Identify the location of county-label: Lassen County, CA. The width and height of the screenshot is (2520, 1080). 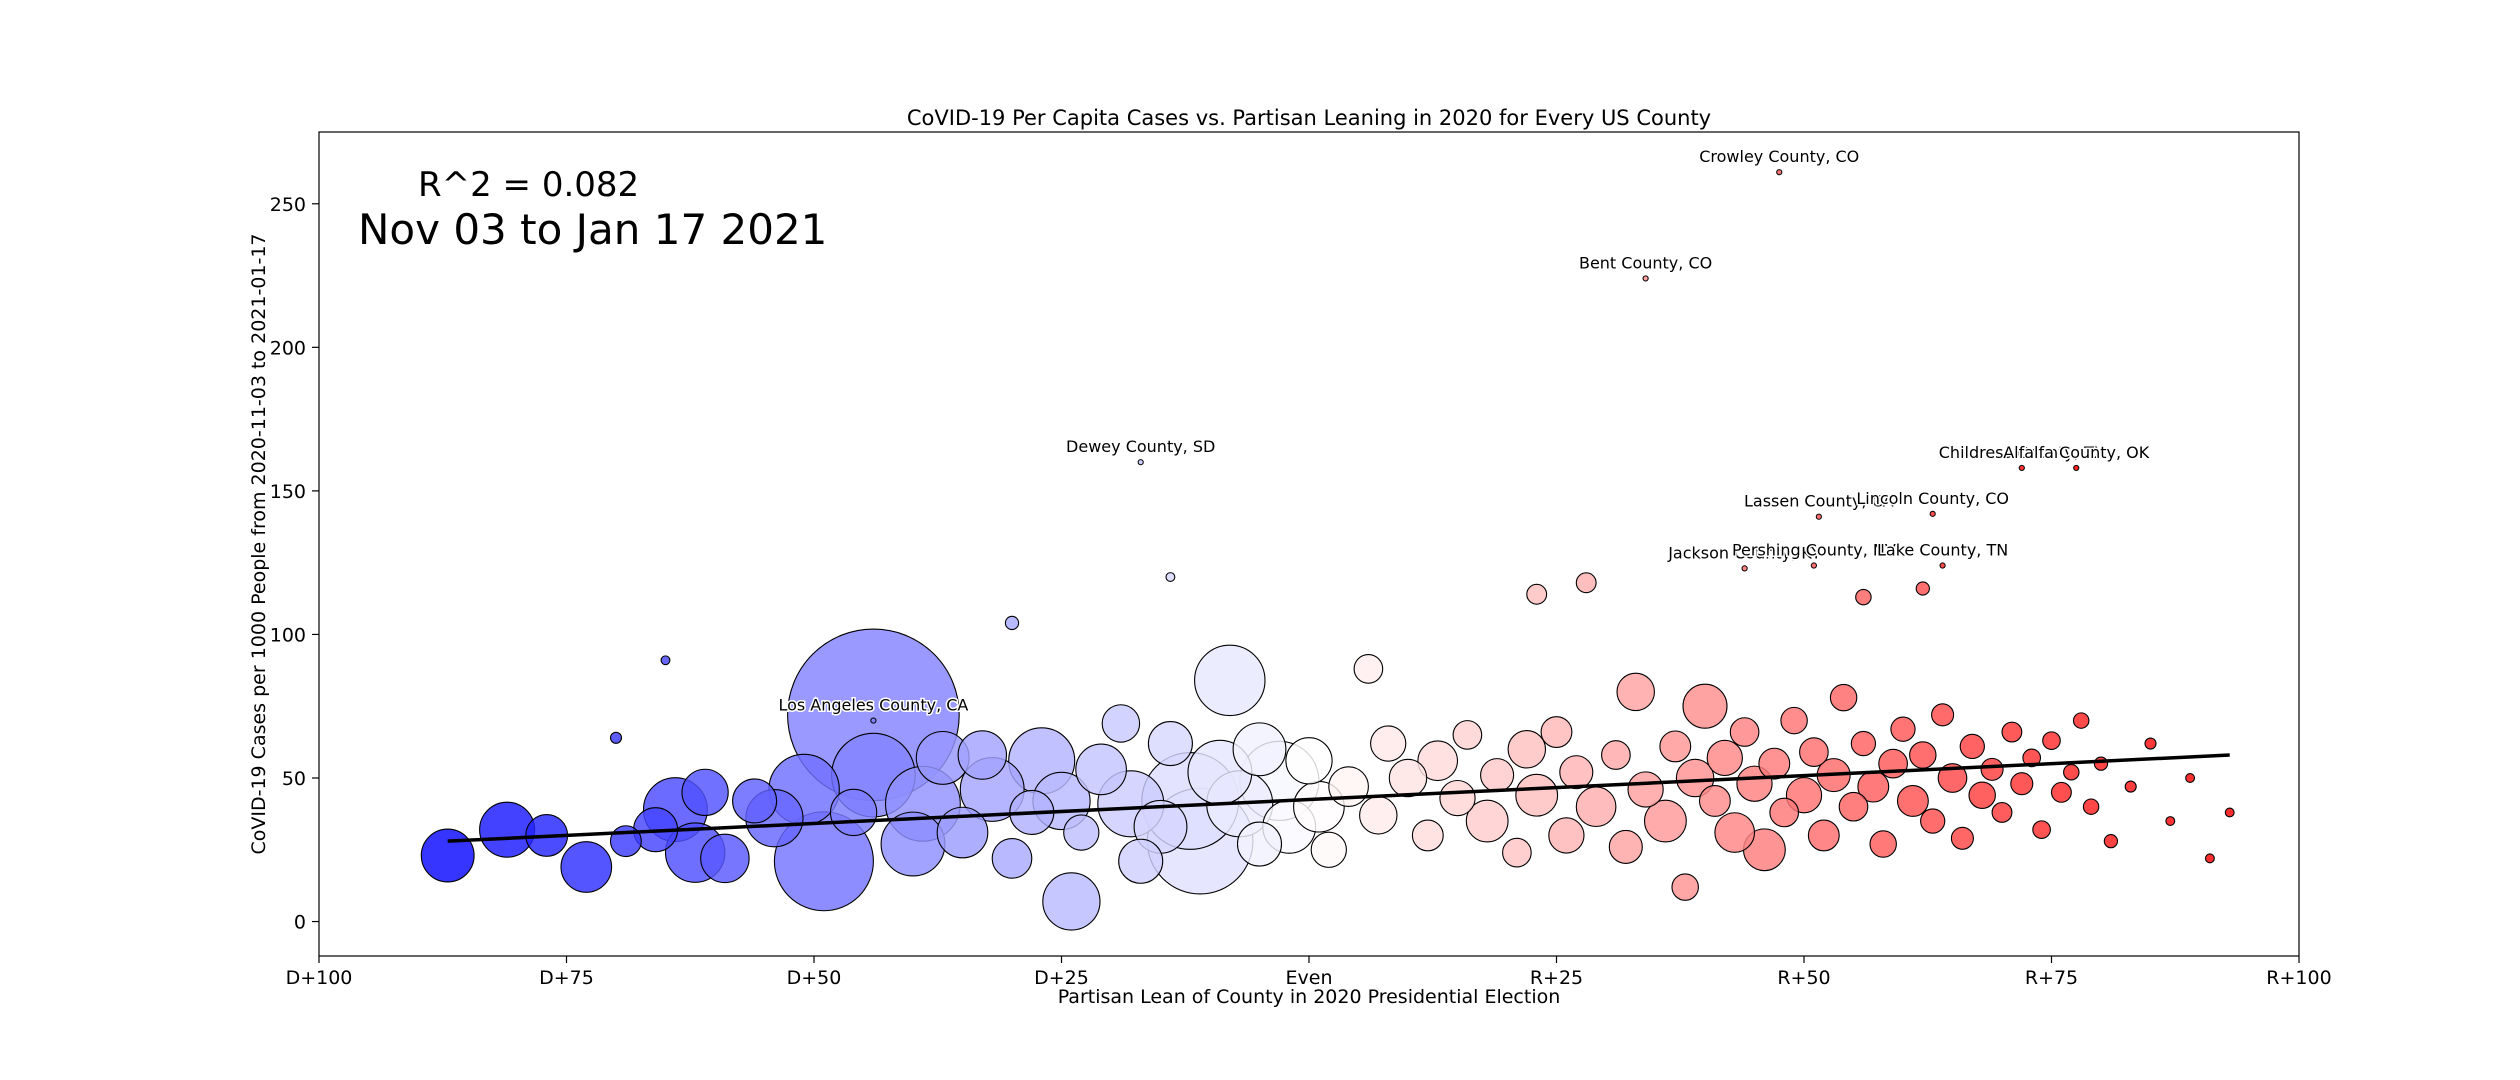
(1819, 501).